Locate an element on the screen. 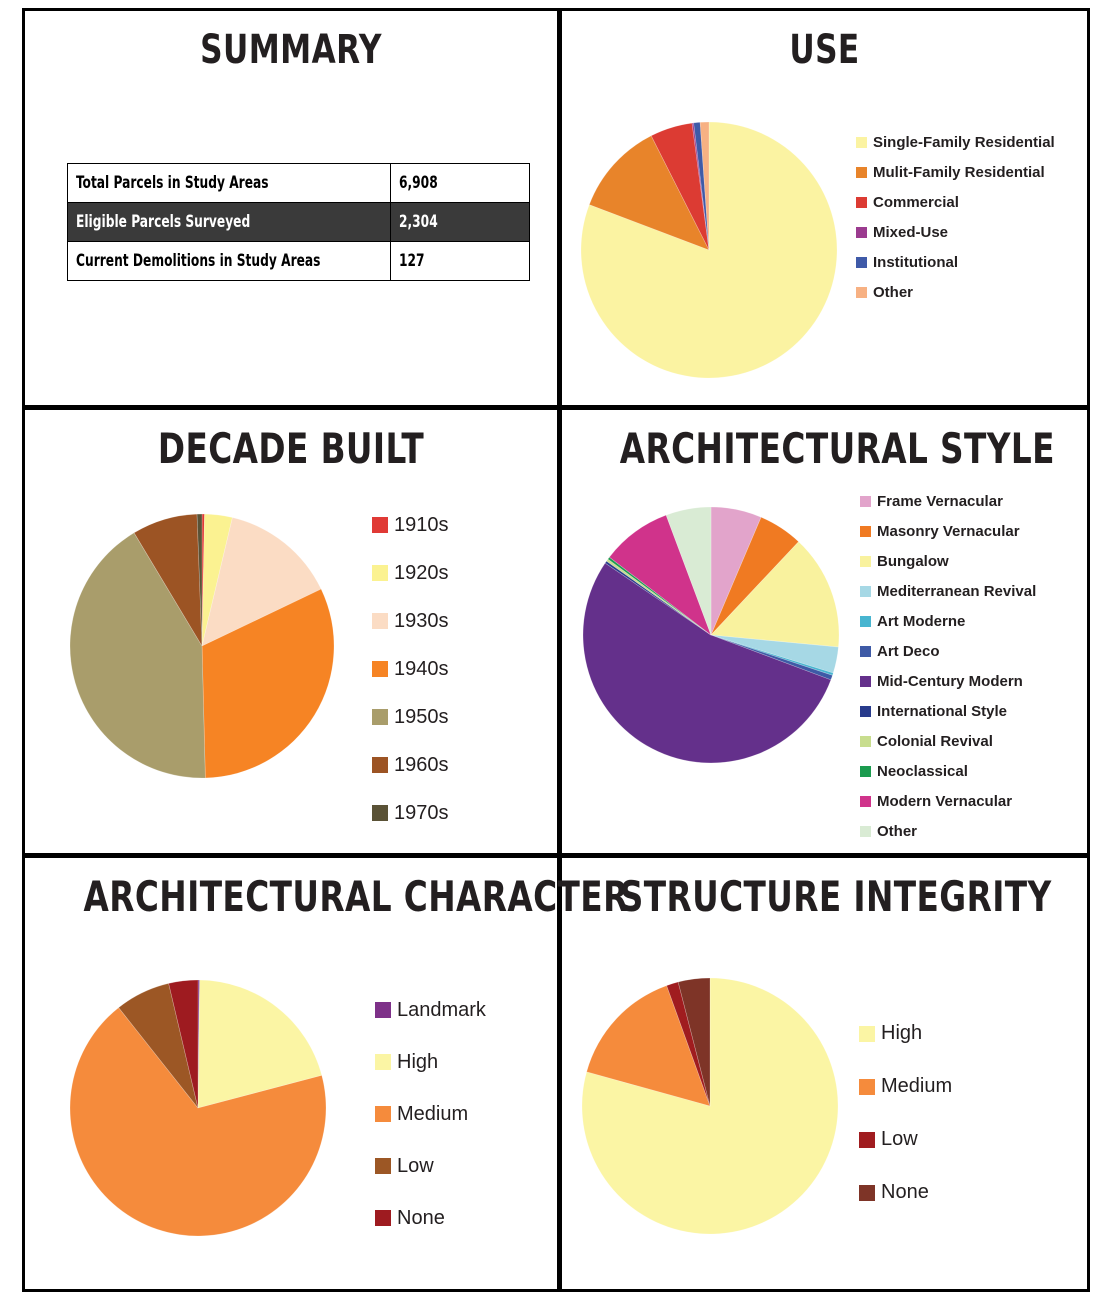  legend-item: Mediterranean Revival is located at coordinates (948, 591).